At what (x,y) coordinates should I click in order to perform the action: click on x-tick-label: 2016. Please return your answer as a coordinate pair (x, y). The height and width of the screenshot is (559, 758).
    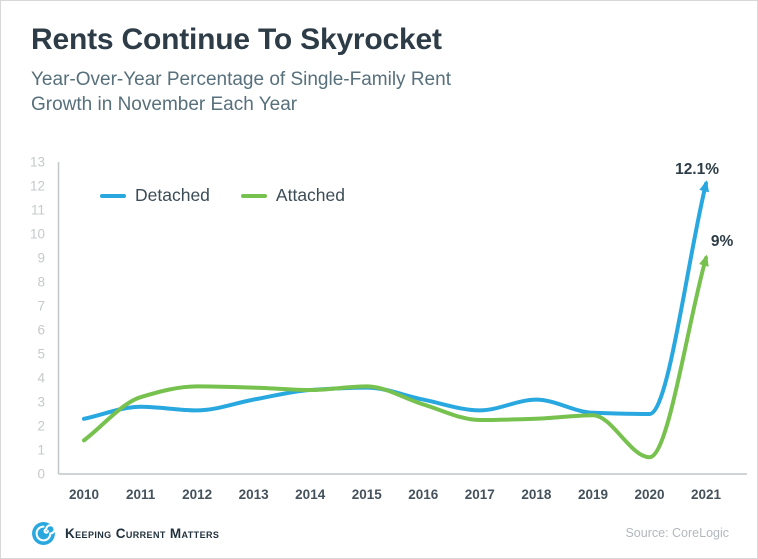
    Looking at the image, I should click on (423, 494).